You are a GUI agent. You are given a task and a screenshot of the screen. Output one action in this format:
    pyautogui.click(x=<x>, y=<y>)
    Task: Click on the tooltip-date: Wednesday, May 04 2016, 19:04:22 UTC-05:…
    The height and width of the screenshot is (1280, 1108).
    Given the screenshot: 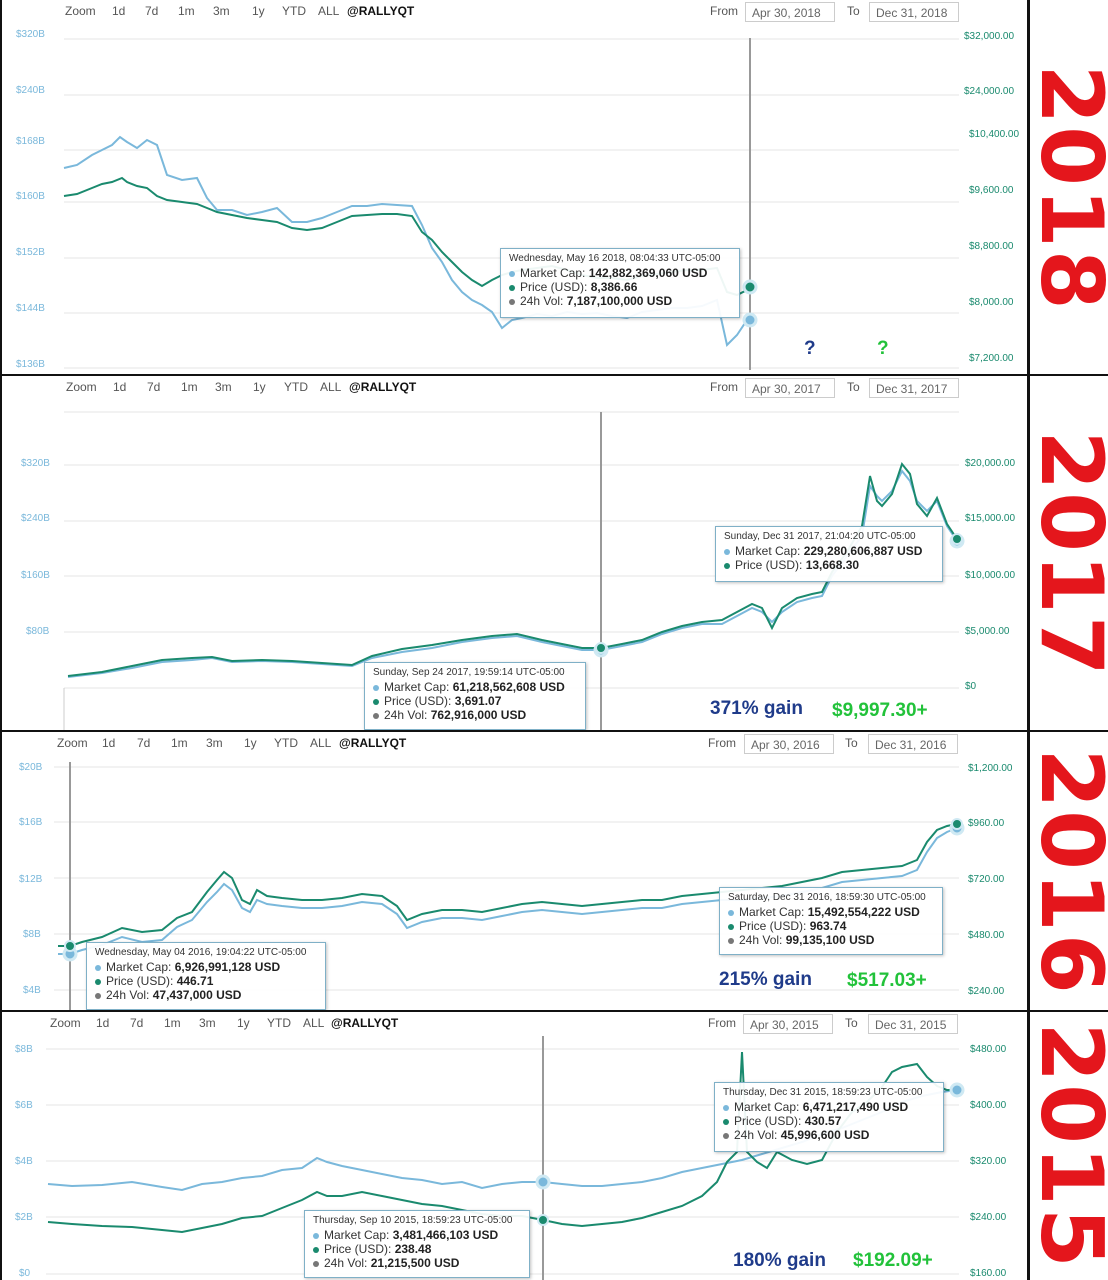 What is the action you would take?
    pyautogui.click(x=201, y=952)
    